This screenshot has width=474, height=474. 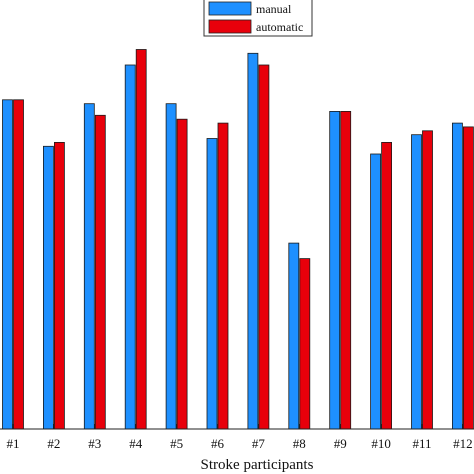 What do you see at coordinates (299, 443) in the screenshot?
I see `x-tick-label-8: #8` at bounding box center [299, 443].